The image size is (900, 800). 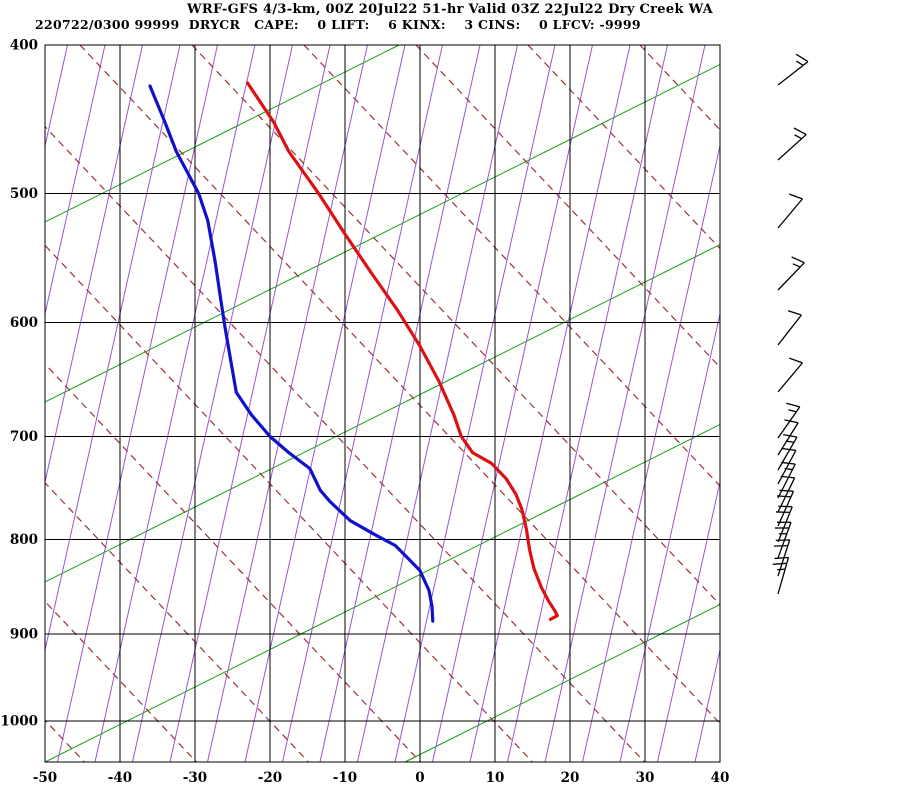 What do you see at coordinates (24, 540) in the screenshot?
I see `y-axis-tick-label: 800` at bounding box center [24, 540].